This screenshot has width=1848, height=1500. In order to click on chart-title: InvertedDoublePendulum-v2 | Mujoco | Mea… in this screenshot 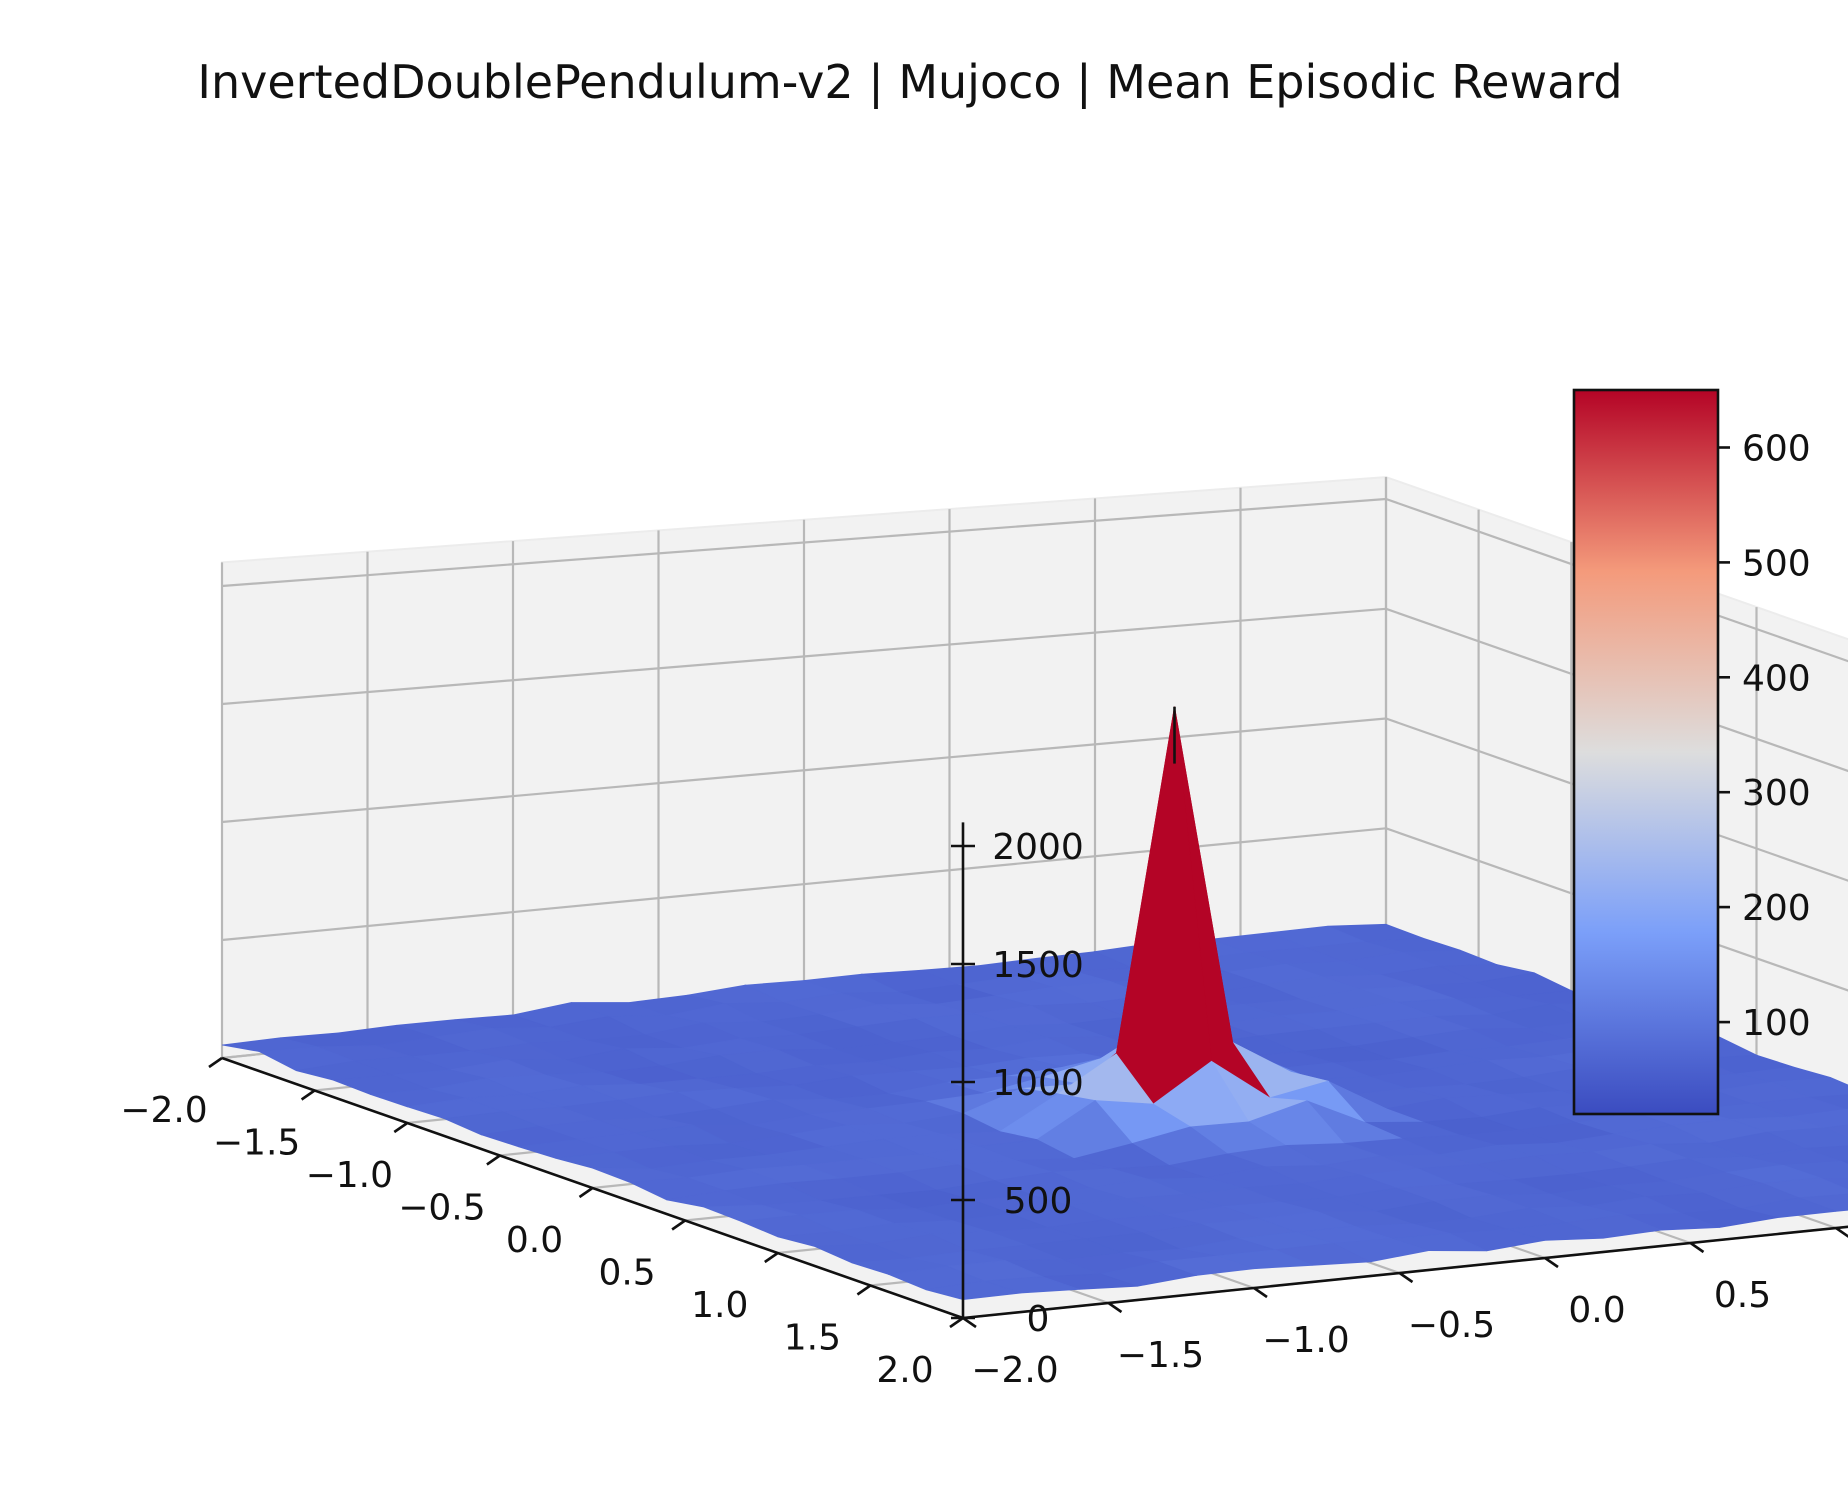, I will do `click(909, 82)`.